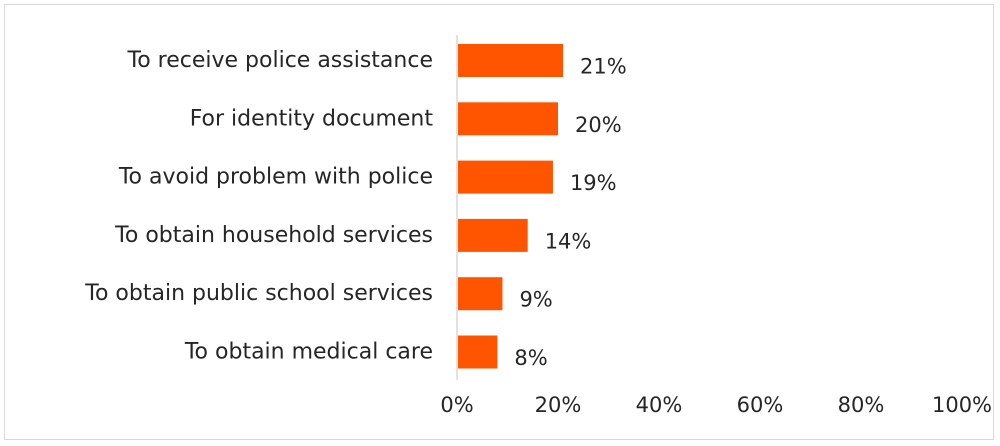  What do you see at coordinates (558, 405) in the screenshot?
I see `x-tick-label: 20%` at bounding box center [558, 405].